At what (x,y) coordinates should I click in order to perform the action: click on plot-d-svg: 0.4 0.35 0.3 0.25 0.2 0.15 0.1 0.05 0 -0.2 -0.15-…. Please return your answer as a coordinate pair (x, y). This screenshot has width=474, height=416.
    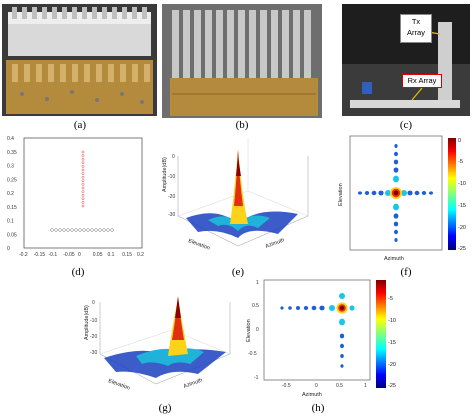
    Looking at the image, I should click on (75, 197).